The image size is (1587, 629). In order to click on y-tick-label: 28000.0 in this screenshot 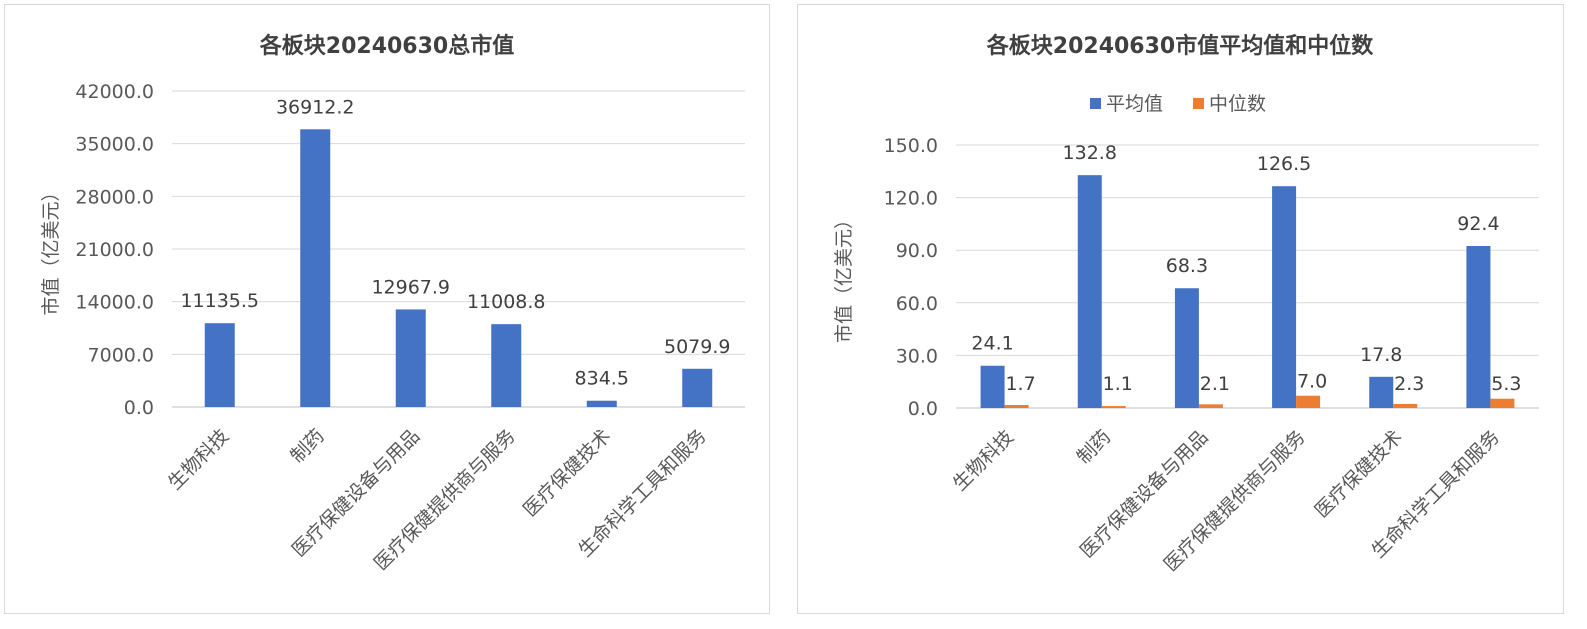, I will do `click(114, 197)`.